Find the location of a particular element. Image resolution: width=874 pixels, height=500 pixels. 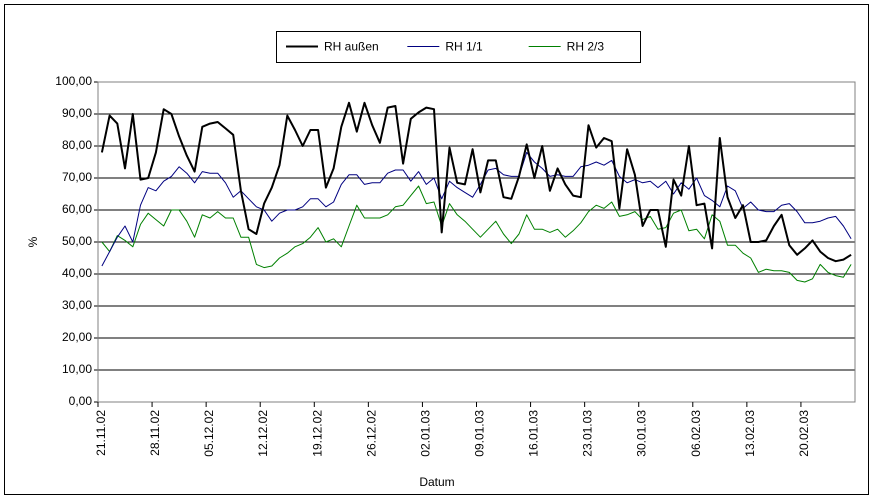

x-tick-label: 23.01.03 is located at coordinates (588, 433).